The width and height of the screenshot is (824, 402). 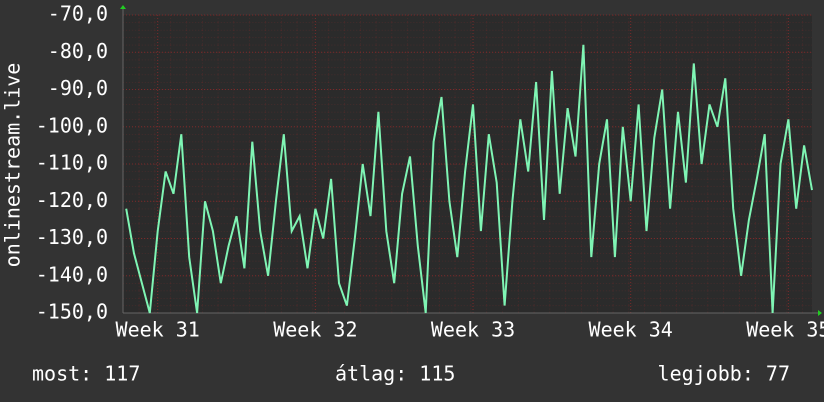 I want to click on x-tick-label: Week 34, so click(x=631, y=330).